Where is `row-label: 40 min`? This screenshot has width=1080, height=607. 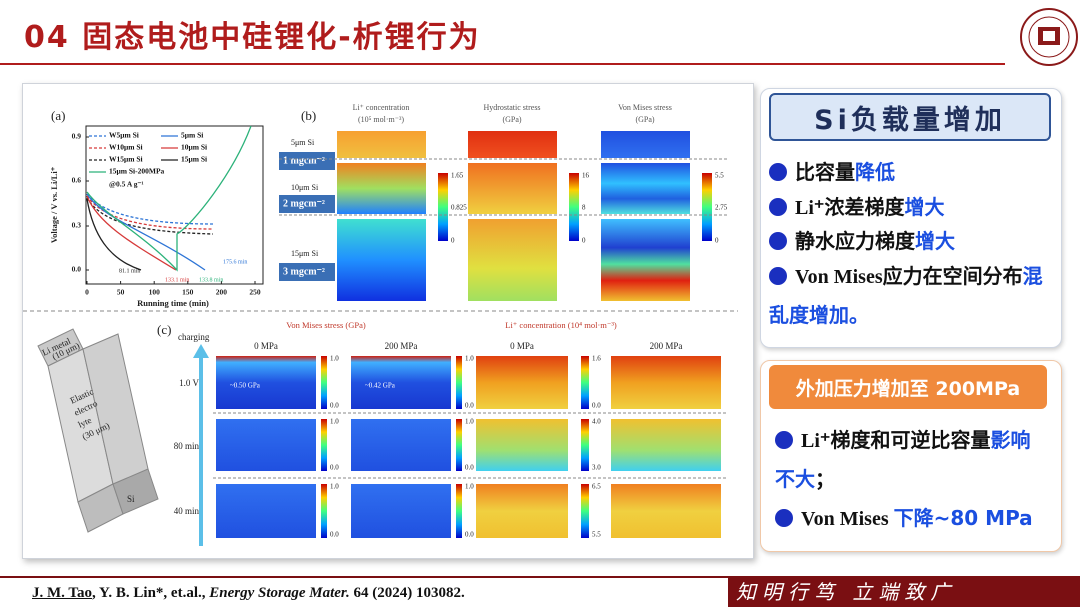 row-label: 40 min is located at coordinates (187, 511).